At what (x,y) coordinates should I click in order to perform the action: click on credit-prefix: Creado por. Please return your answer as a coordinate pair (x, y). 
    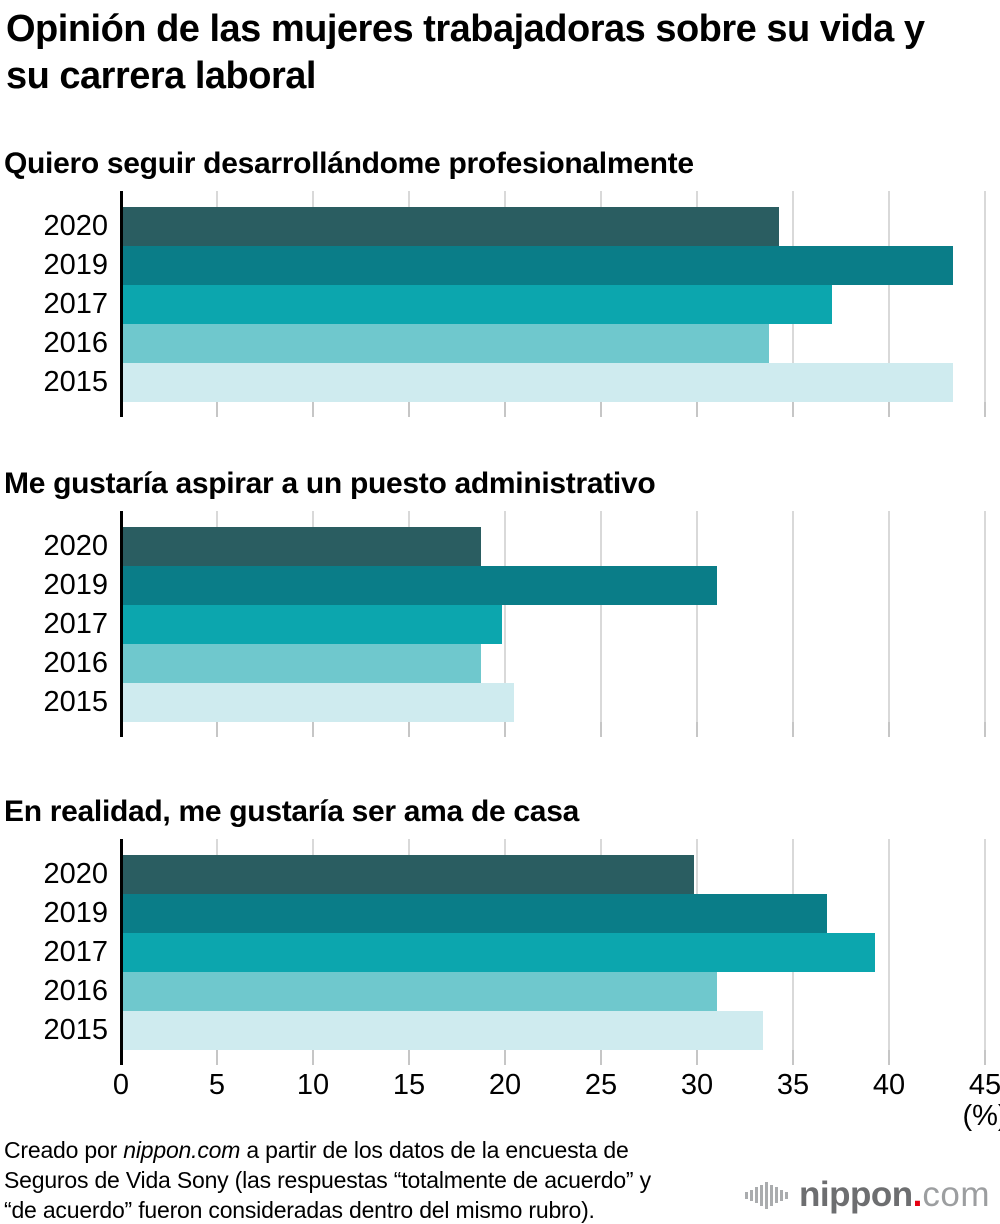
    Looking at the image, I should click on (64, 1150).